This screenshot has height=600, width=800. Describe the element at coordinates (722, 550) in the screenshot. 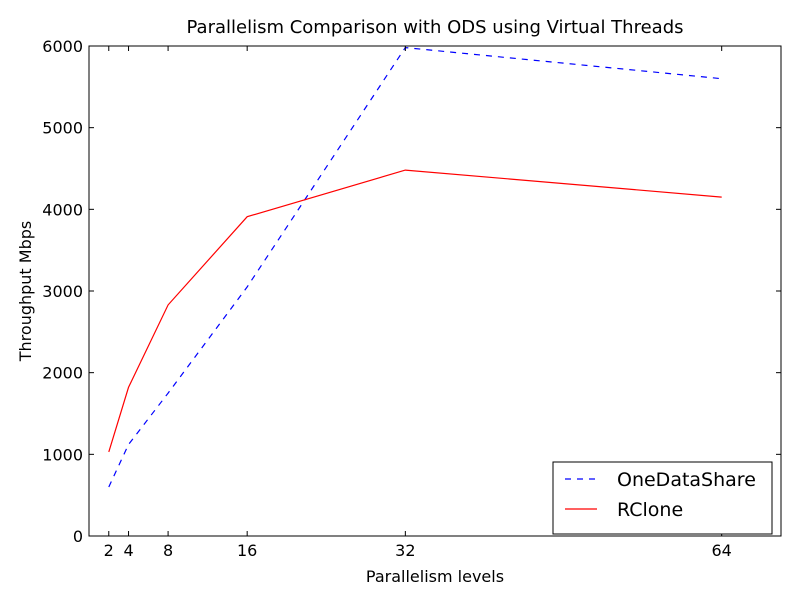

I see `x-tick-label: 64` at that location.